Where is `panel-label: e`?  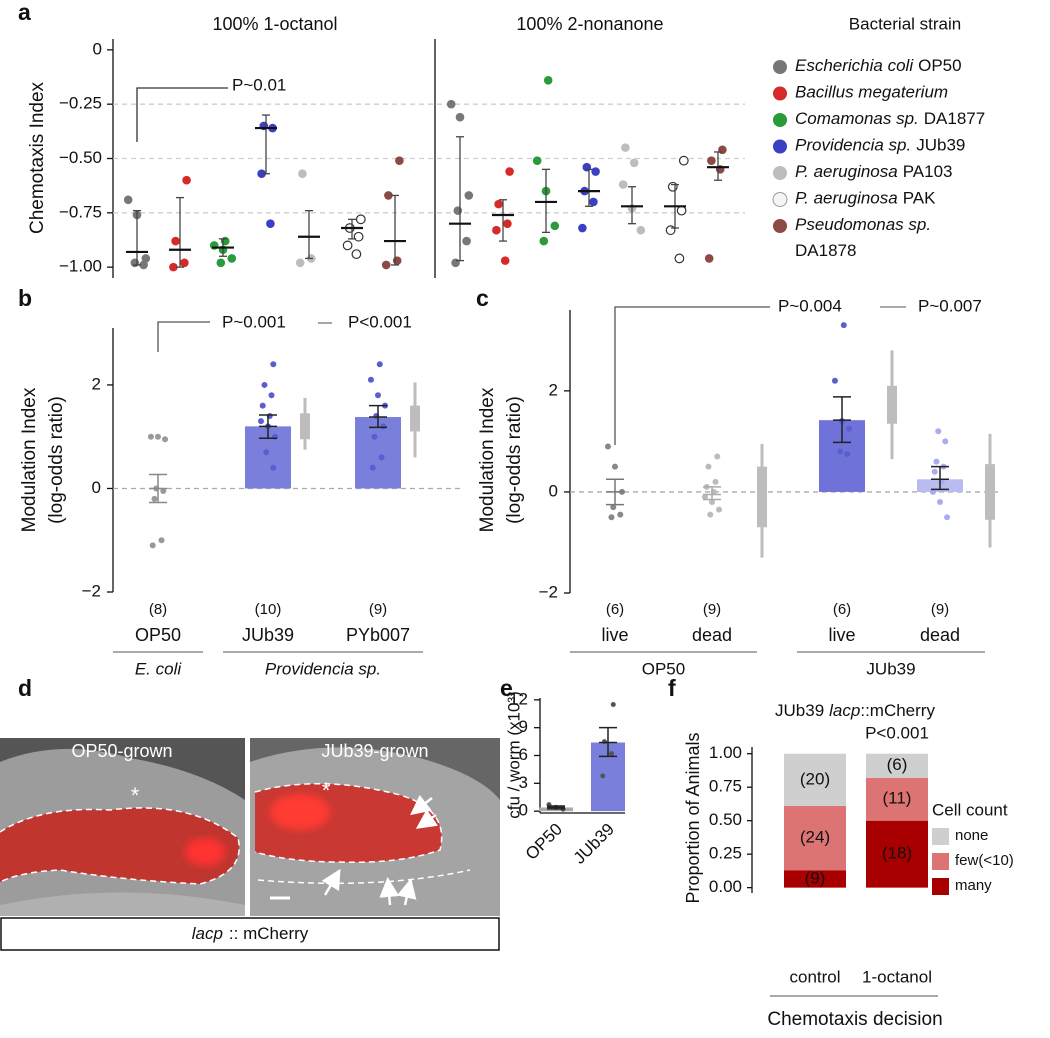 panel-label: e is located at coordinates (506, 688).